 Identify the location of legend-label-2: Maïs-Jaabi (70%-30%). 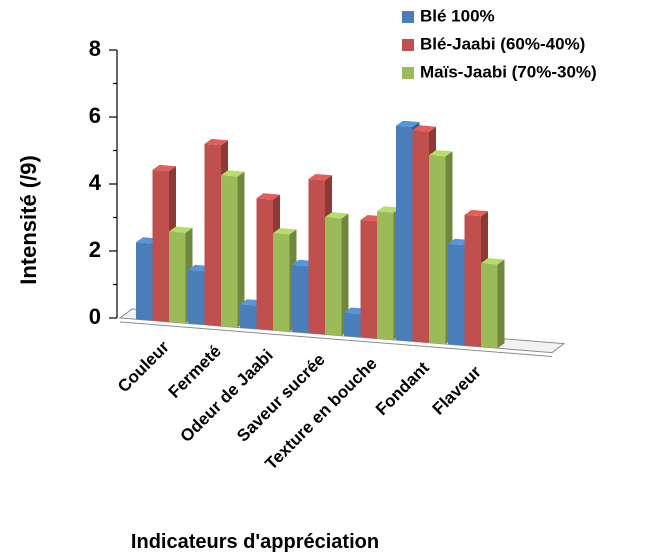
(508, 71).